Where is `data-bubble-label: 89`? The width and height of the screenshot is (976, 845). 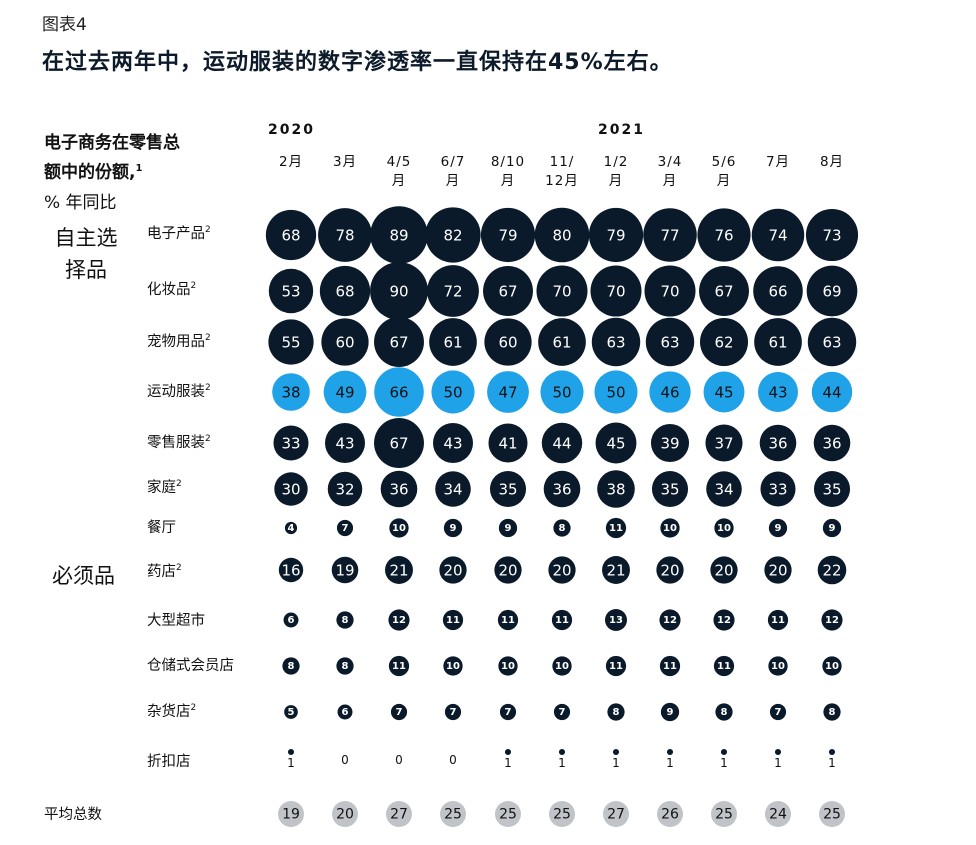
data-bubble-label: 89 is located at coordinates (398, 236).